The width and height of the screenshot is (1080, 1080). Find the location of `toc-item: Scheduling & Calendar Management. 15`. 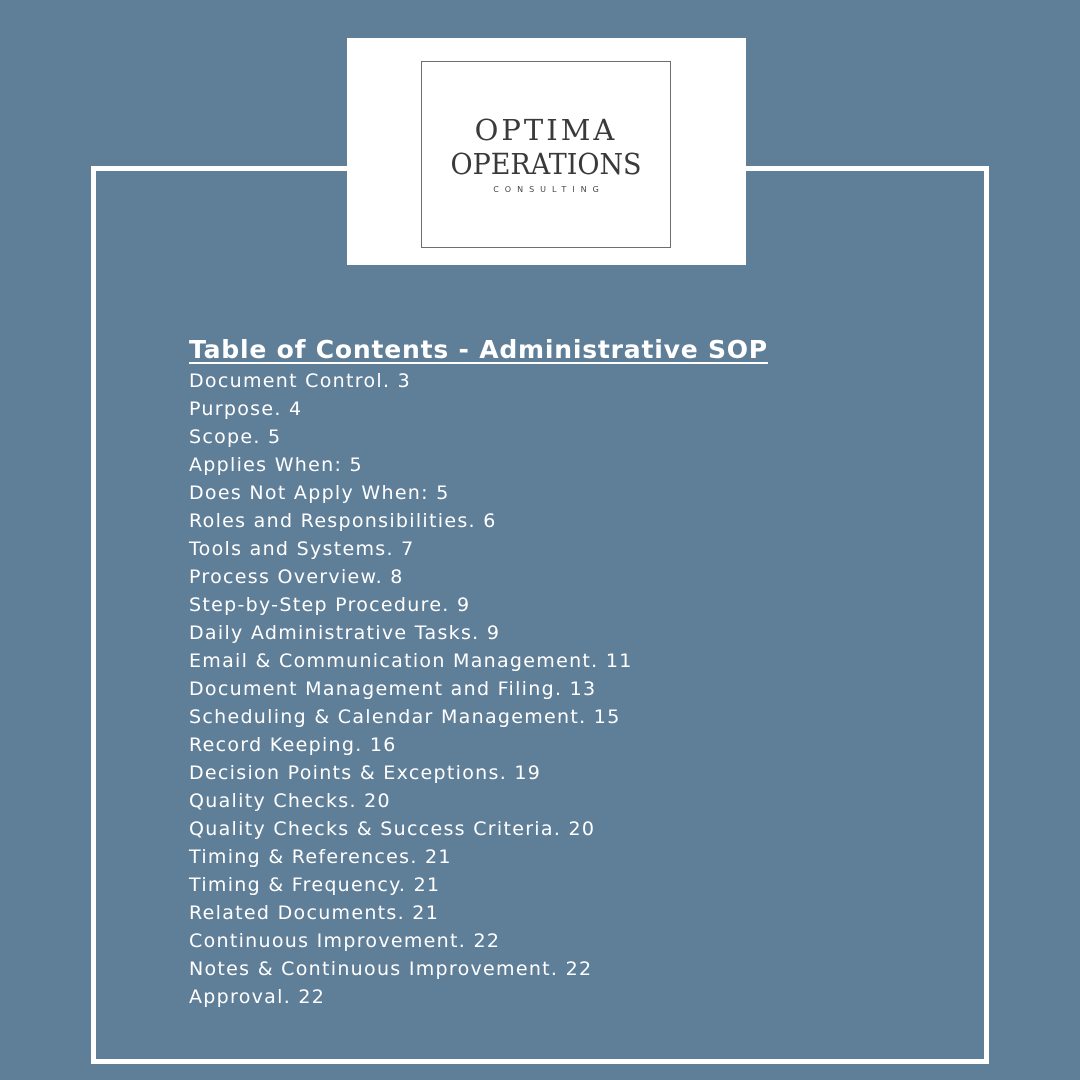

toc-item: Scheduling & Calendar Management. 15 is located at coordinates (405, 717).